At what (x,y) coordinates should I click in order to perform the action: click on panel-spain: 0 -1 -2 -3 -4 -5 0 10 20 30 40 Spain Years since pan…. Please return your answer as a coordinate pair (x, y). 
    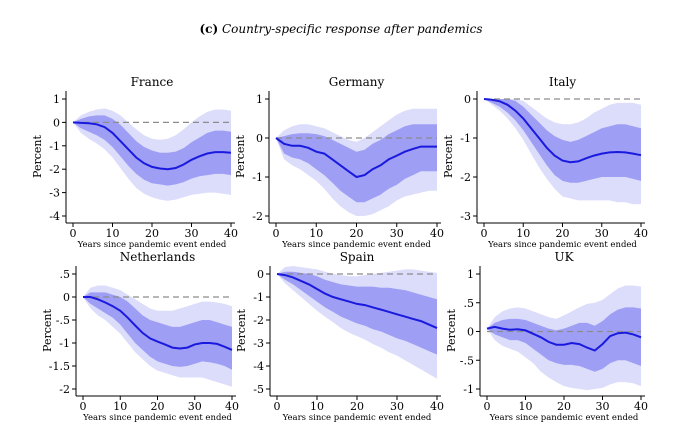
    Looking at the image, I should click on (339, 336).